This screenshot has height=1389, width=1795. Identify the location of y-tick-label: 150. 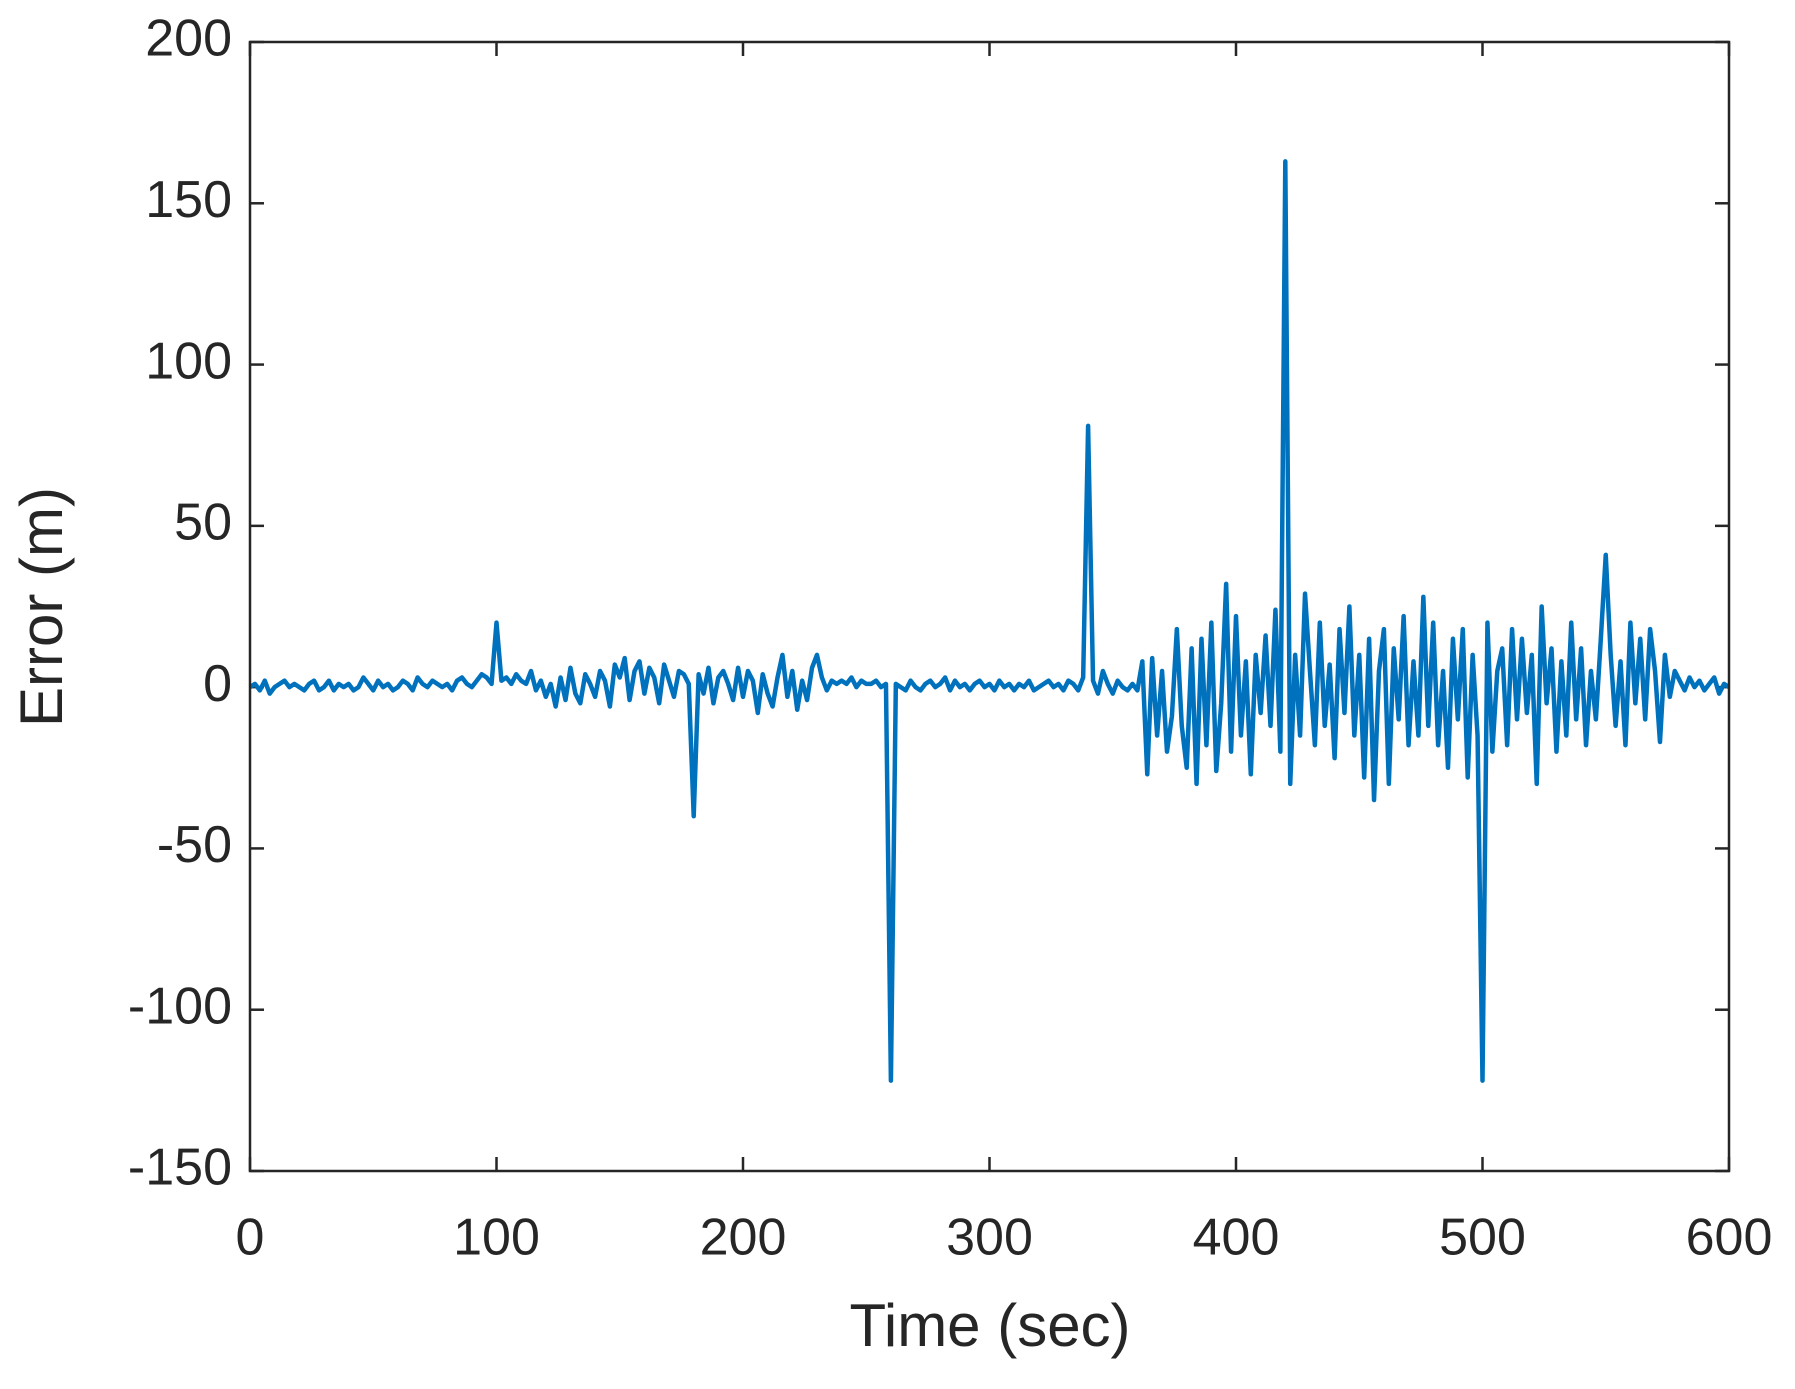
(188, 200).